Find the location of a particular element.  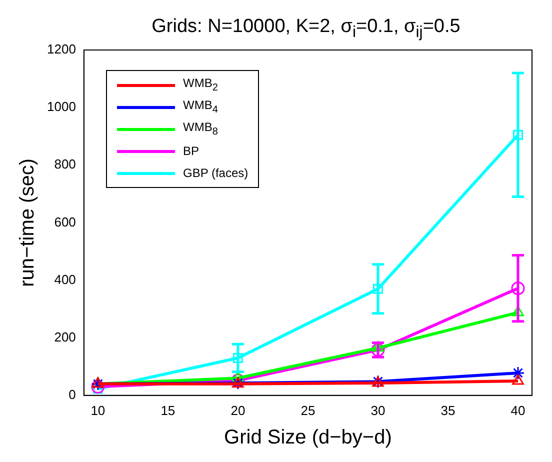

x-tick-label: 40 is located at coordinates (518, 410).